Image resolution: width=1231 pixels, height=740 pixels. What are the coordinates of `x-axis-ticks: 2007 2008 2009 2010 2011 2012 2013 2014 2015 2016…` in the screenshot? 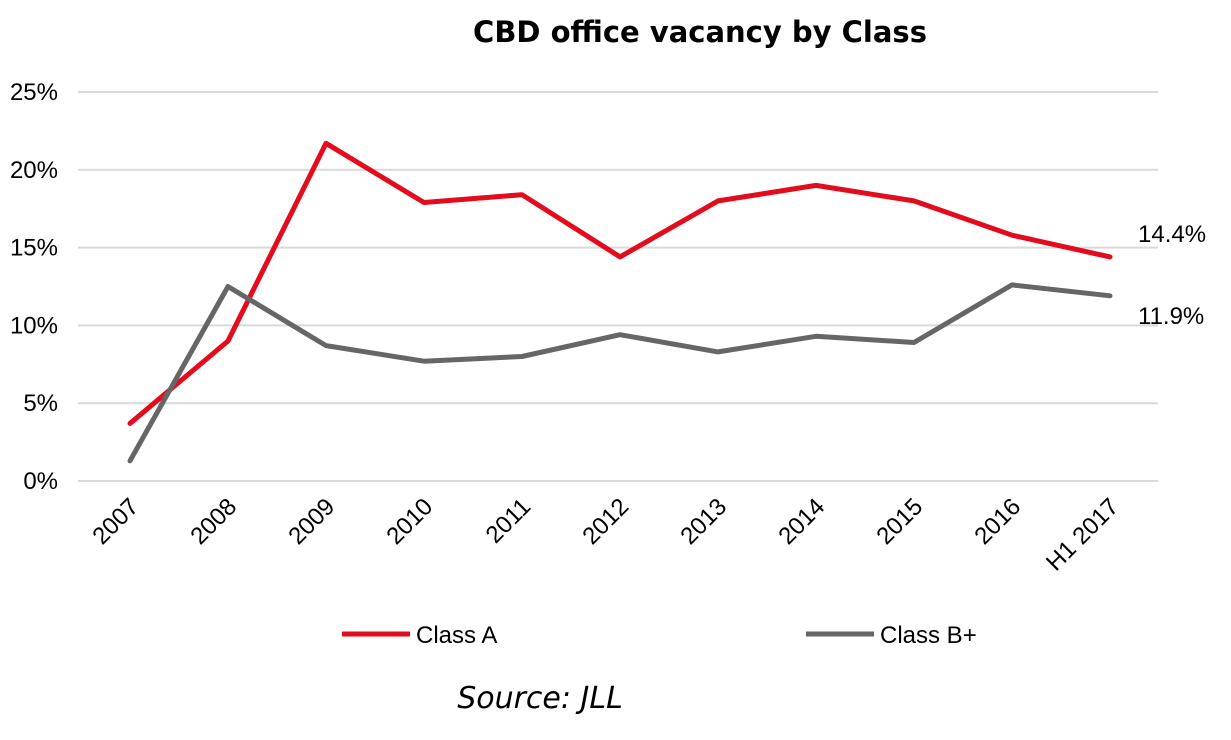 It's located at (605, 534).